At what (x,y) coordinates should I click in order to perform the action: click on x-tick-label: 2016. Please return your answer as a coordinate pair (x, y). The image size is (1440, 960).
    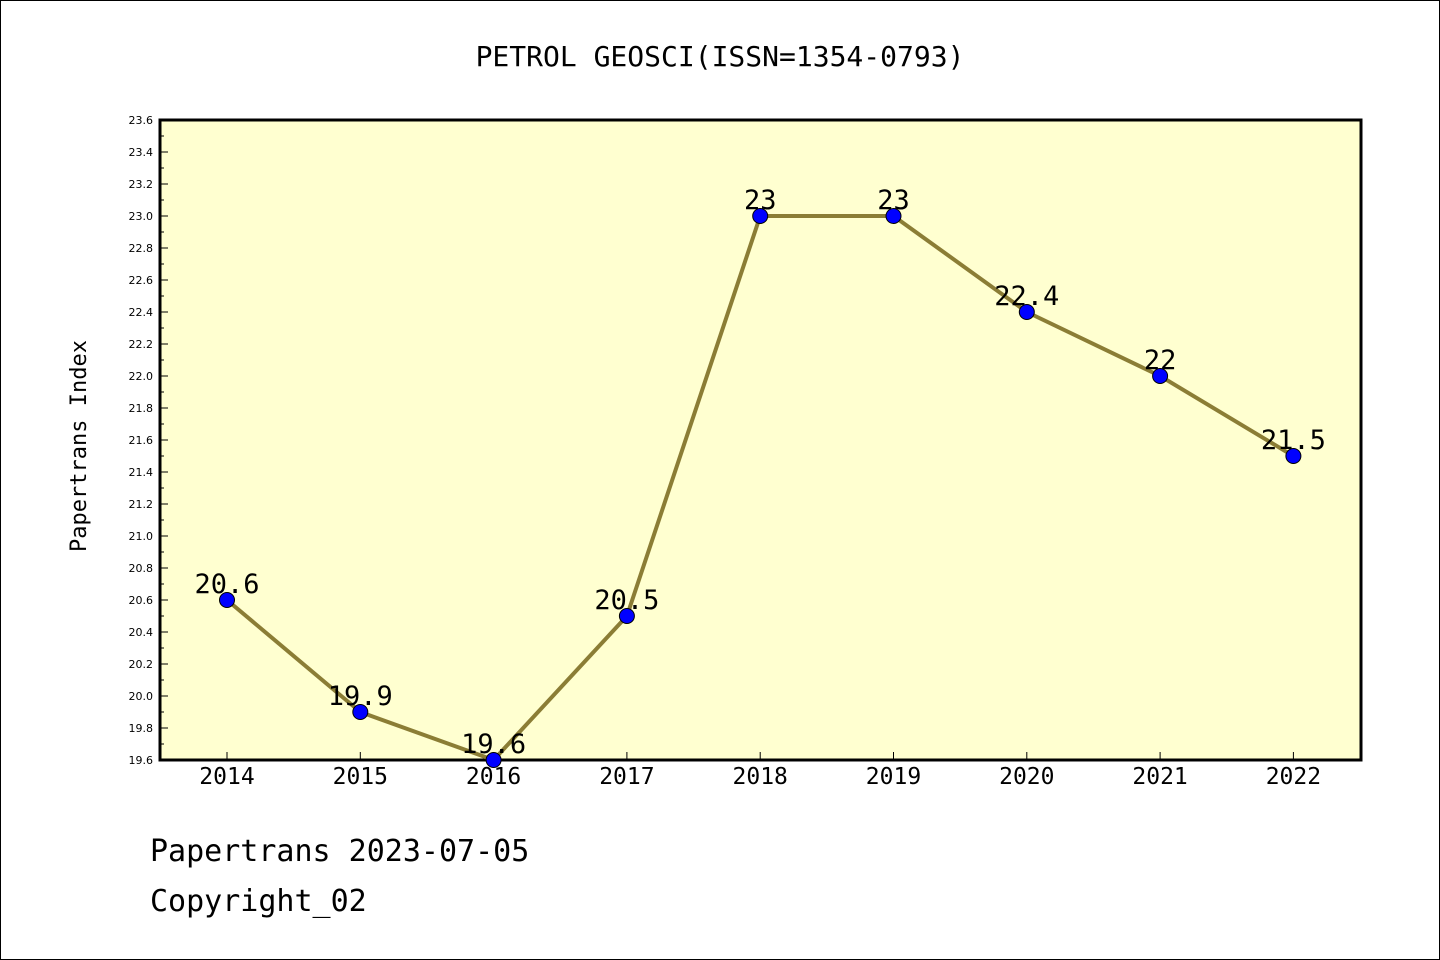
    Looking at the image, I should click on (493, 777).